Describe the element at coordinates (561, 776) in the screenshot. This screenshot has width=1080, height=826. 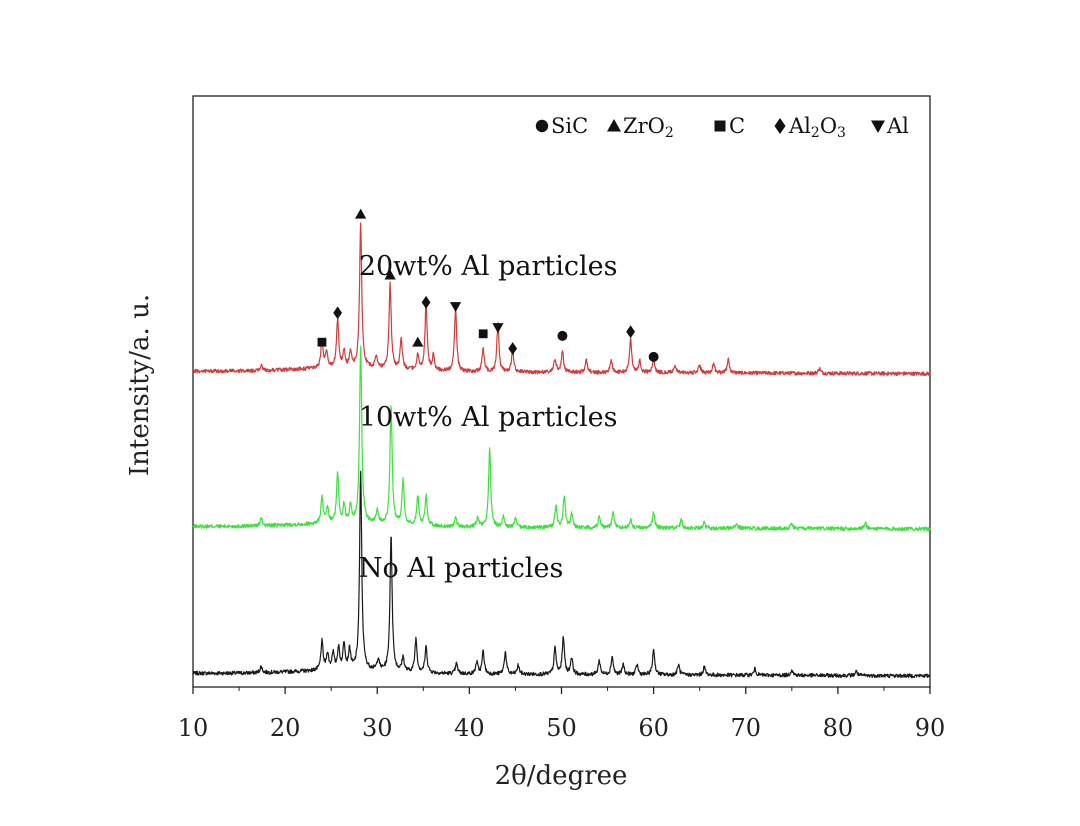
I see `x-axis-title: 2θ/degree` at that location.